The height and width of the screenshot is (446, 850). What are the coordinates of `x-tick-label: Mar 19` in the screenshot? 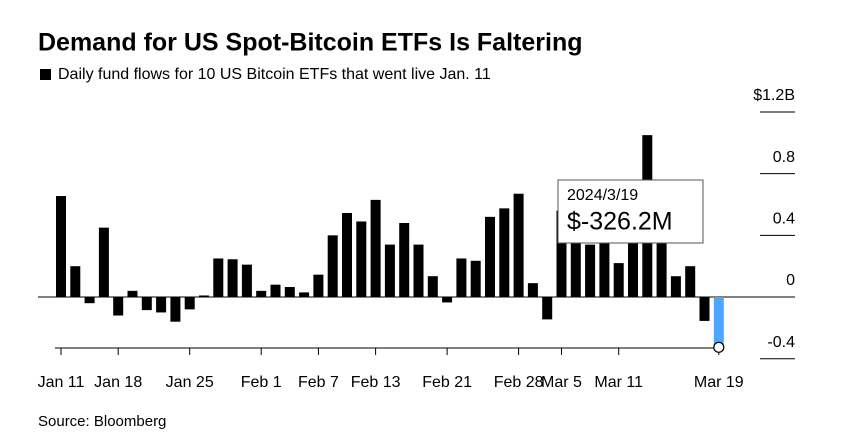 It's located at (719, 382).